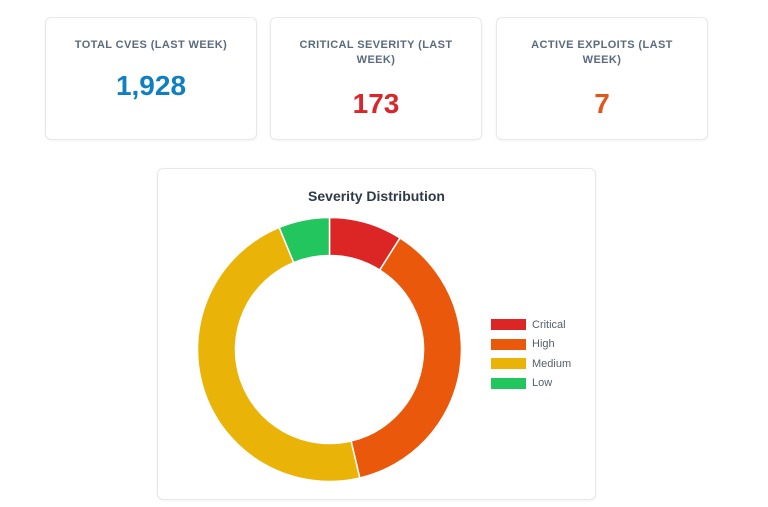 Image resolution: width=768 pixels, height=507 pixels. Describe the element at coordinates (542, 383) in the screenshot. I see `legend-label: Low` at that location.